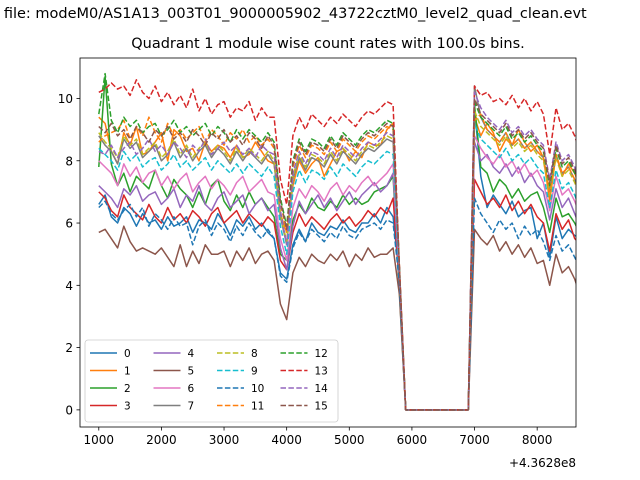  What do you see at coordinates (321, 372) in the screenshot?
I see `legend-label-13: 13` at bounding box center [321, 372].